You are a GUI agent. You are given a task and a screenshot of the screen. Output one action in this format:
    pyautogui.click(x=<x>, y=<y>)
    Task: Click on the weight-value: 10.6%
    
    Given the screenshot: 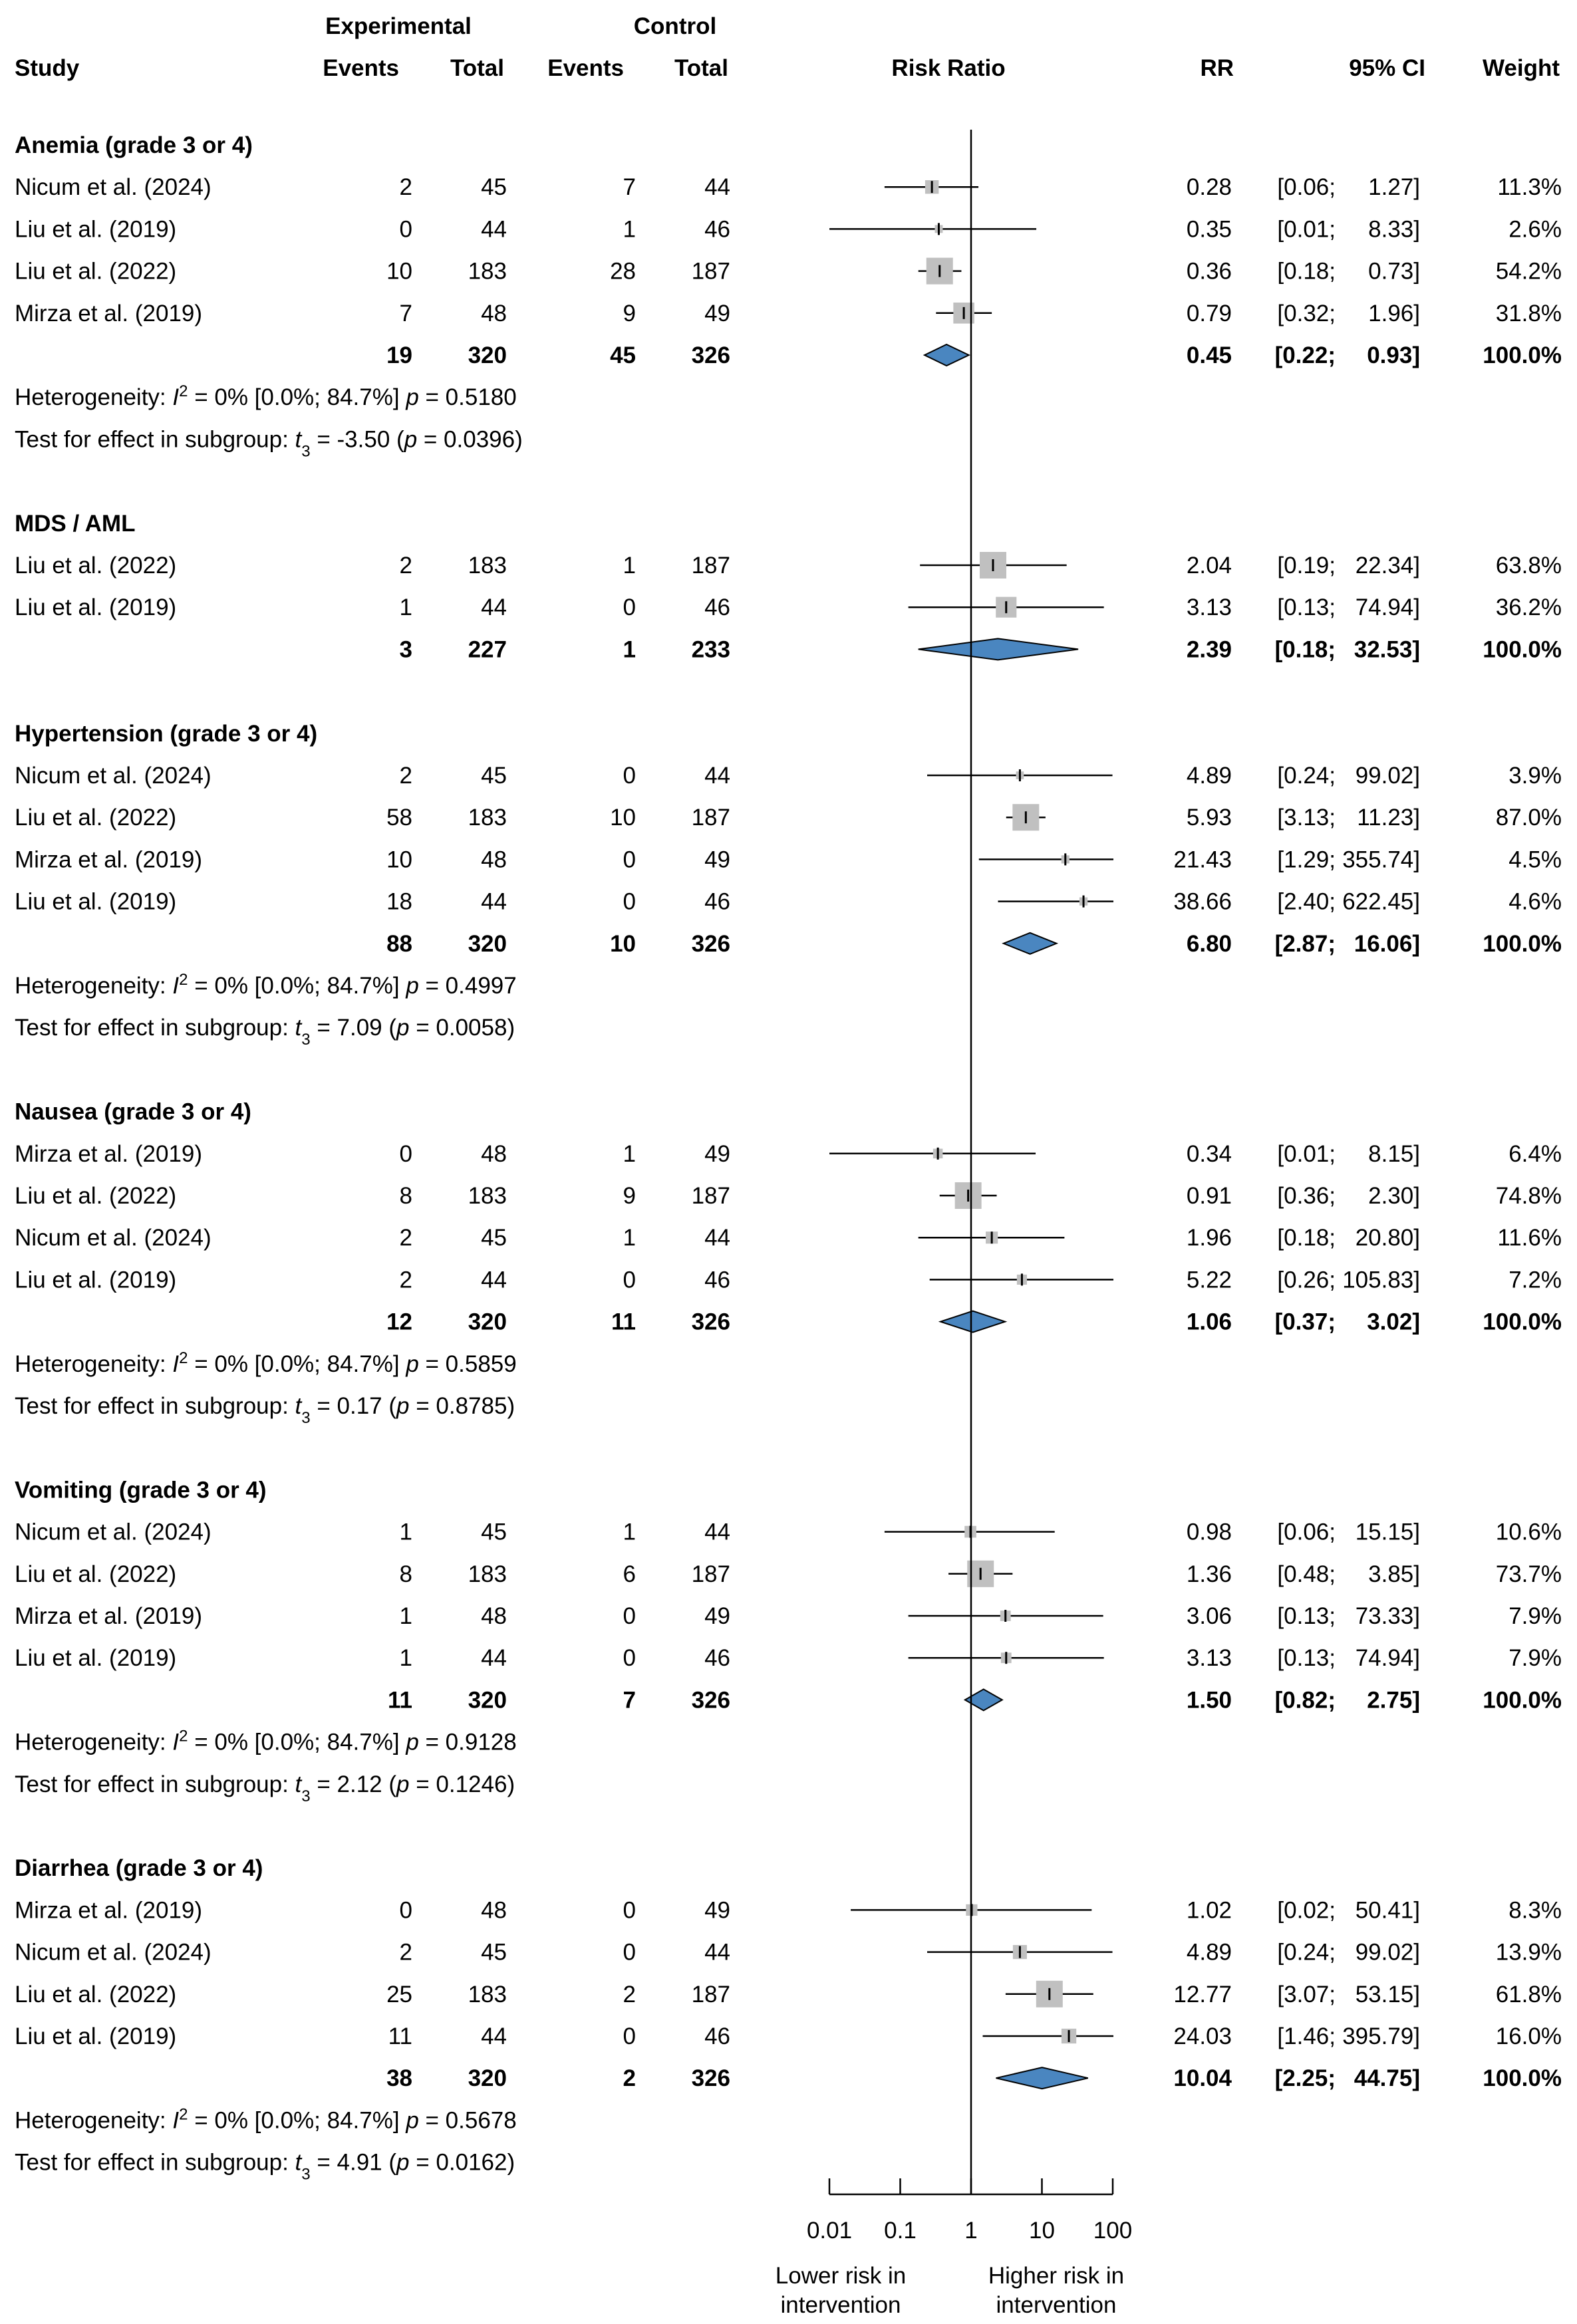 What is the action you would take?
    pyautogui.click(x=1529, y=1532)
    